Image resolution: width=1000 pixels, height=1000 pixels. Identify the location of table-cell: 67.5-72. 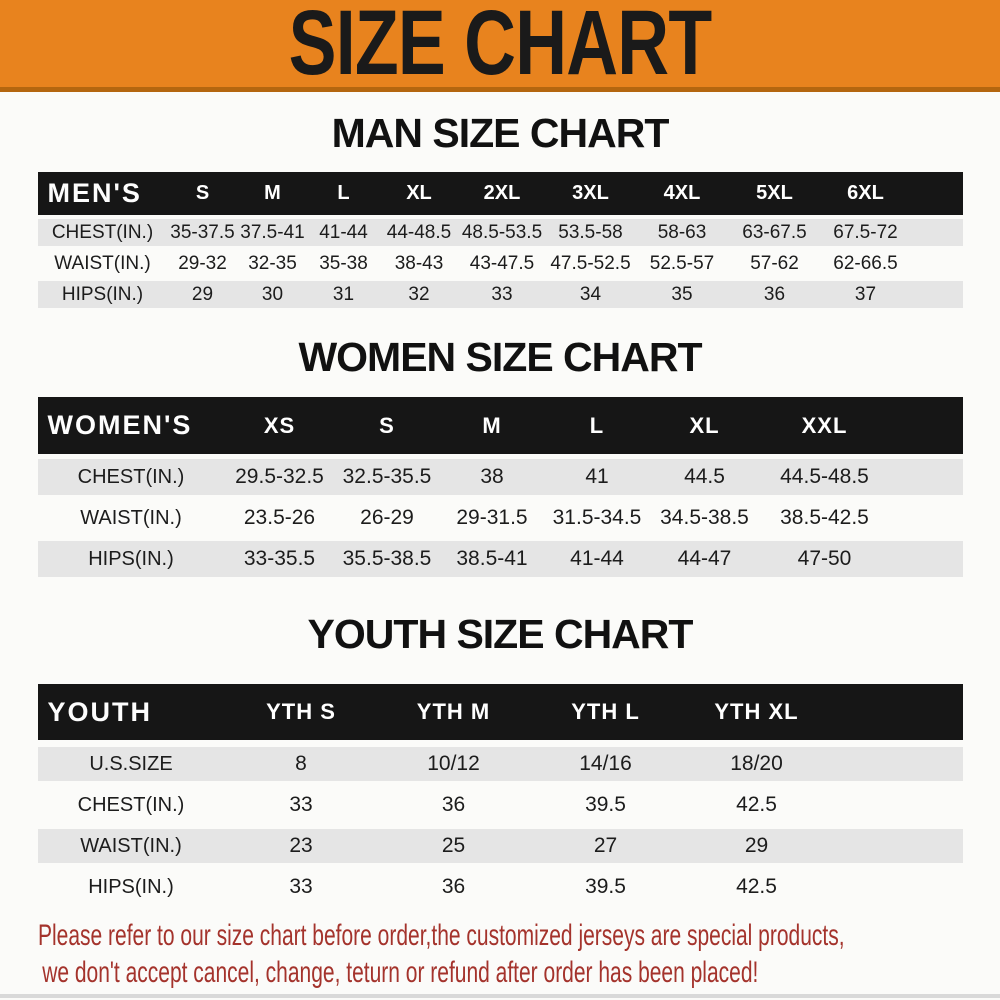
(865, 232).